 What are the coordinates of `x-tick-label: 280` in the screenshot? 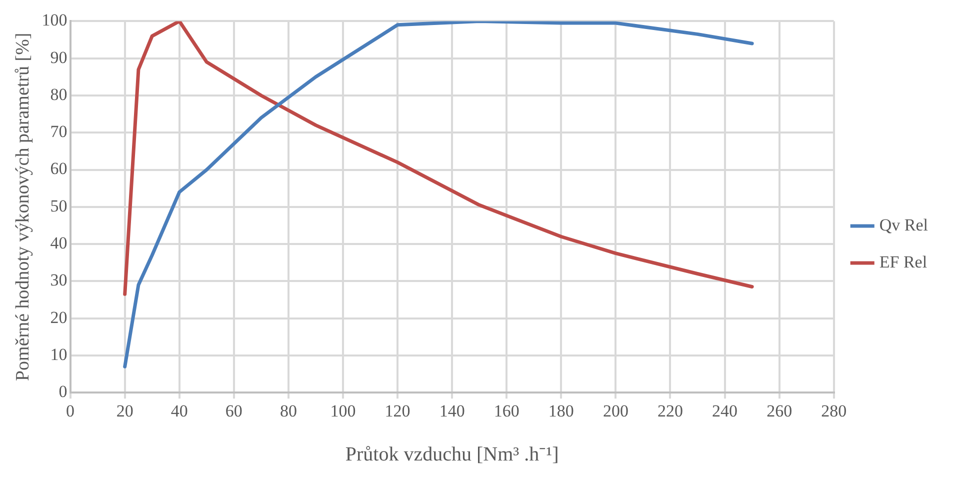 It's located at (834, 410).